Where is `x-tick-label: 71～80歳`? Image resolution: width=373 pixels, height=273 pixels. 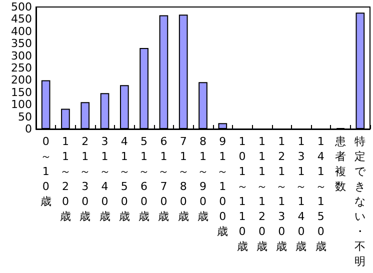
x-tick-label: 71～80歳 is located at coordinates (183, 179).